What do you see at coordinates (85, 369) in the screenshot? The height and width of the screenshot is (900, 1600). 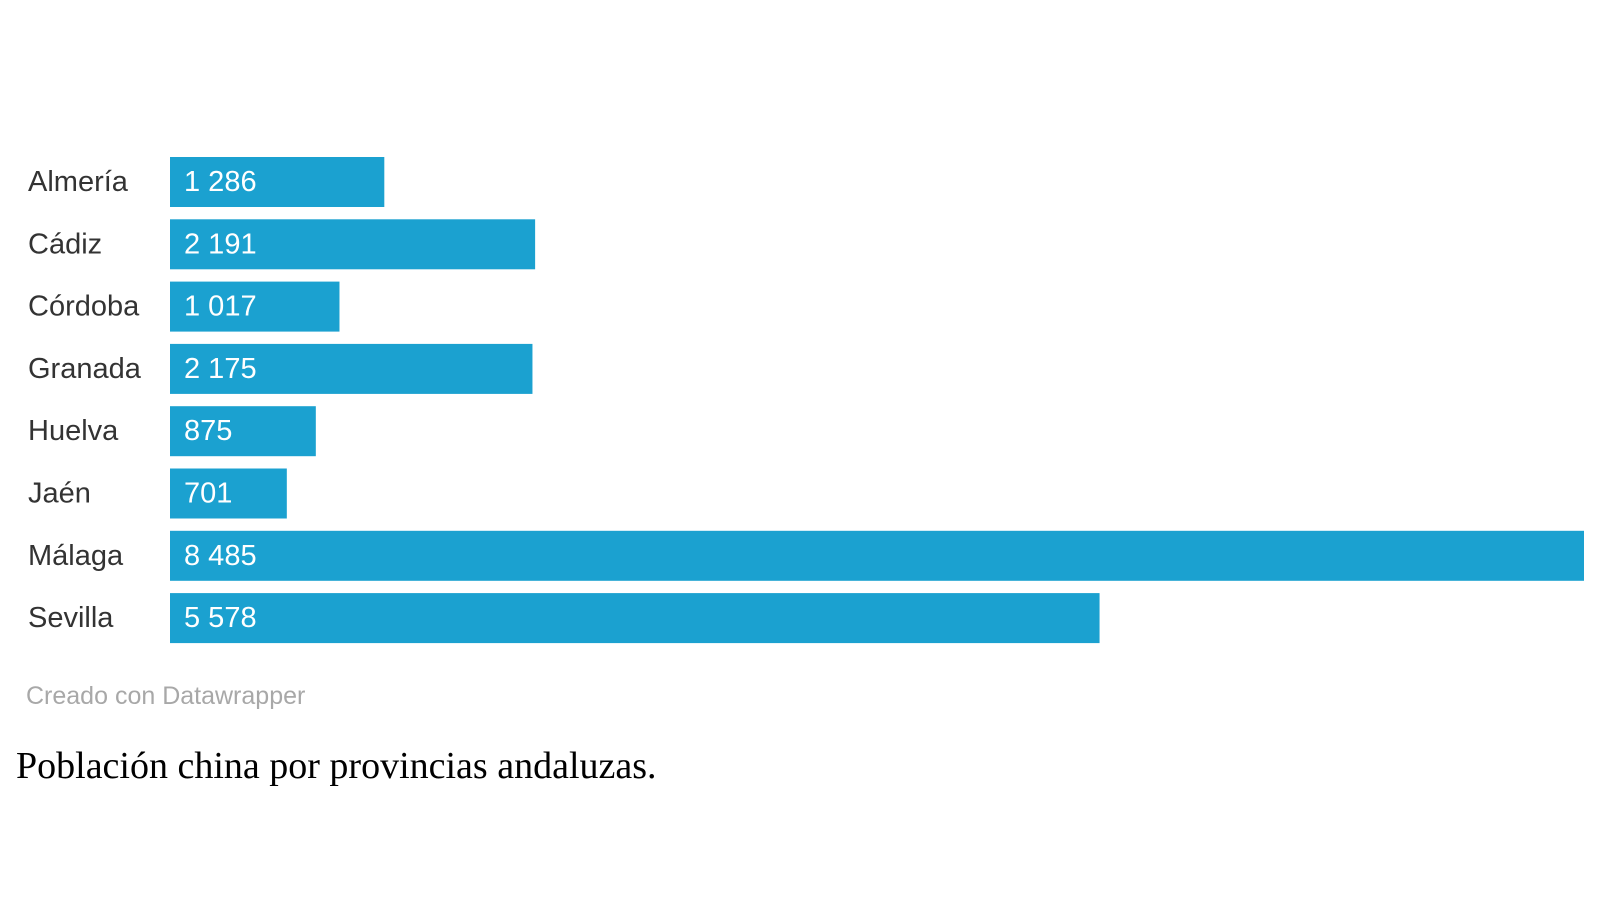 I see `category-label-granada: Granada` at bounding box center [85, 369].